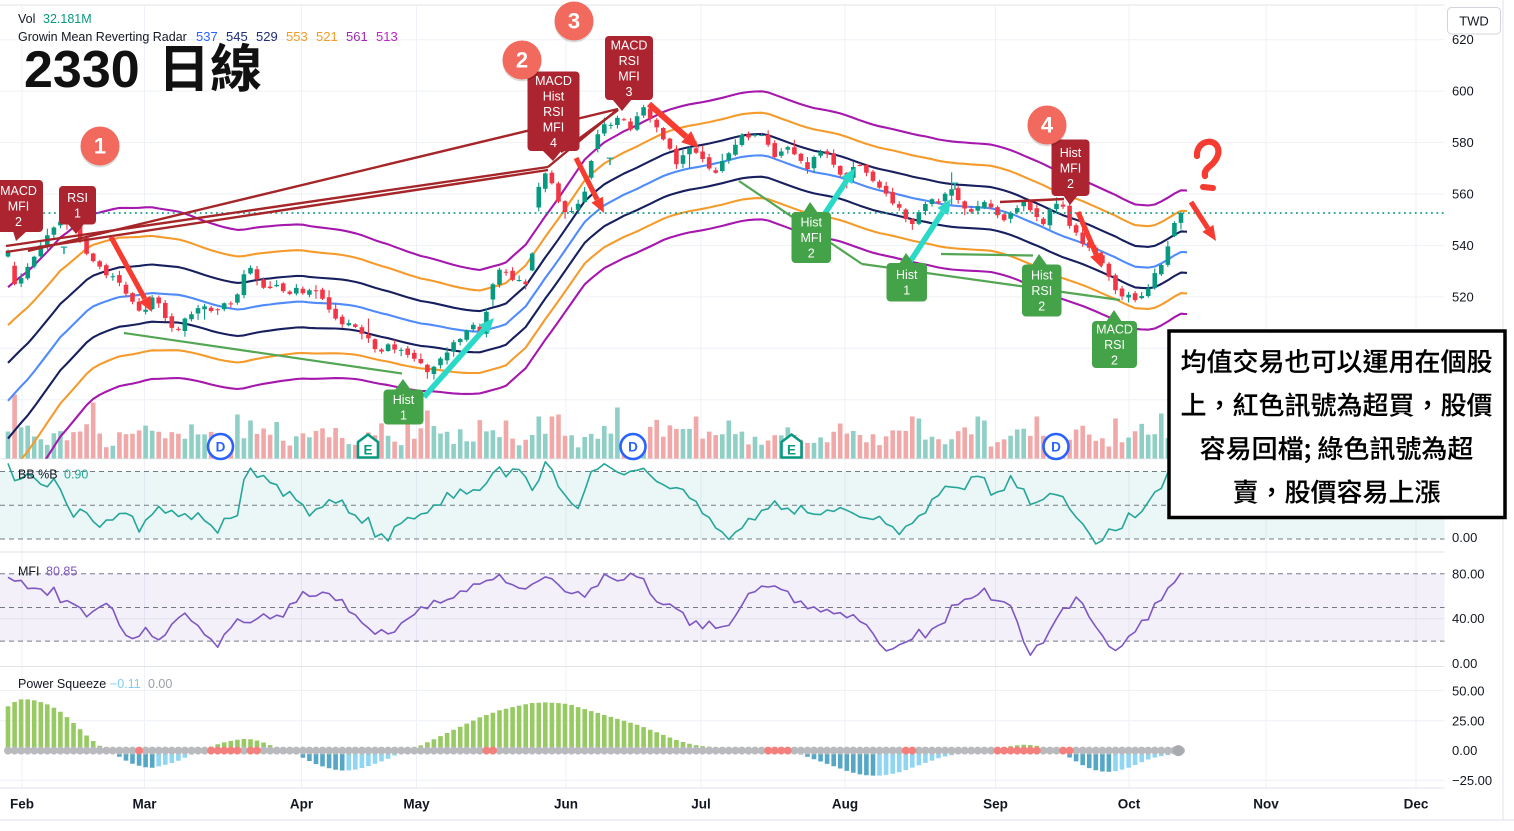  I want to click on svg-text: 537, so click(207, 36).